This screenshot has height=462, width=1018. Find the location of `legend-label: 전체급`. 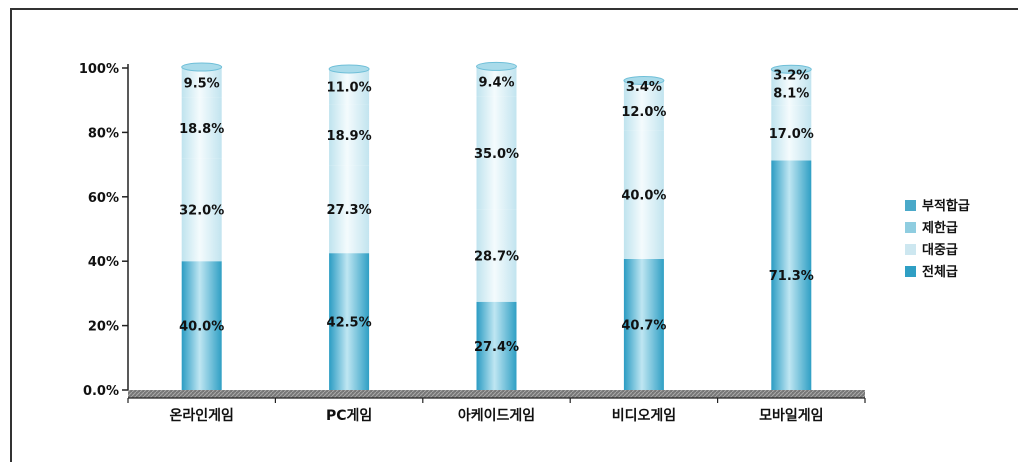

legend-label: 전체급 is located at coordinates (940, 272).